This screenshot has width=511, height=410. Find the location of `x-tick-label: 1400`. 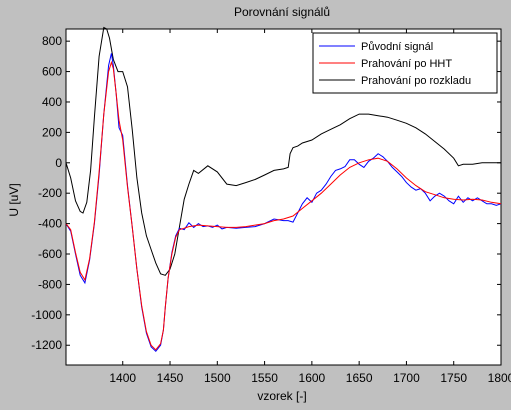

x-tick-label: 1400 is located at coordinates (122, 378).